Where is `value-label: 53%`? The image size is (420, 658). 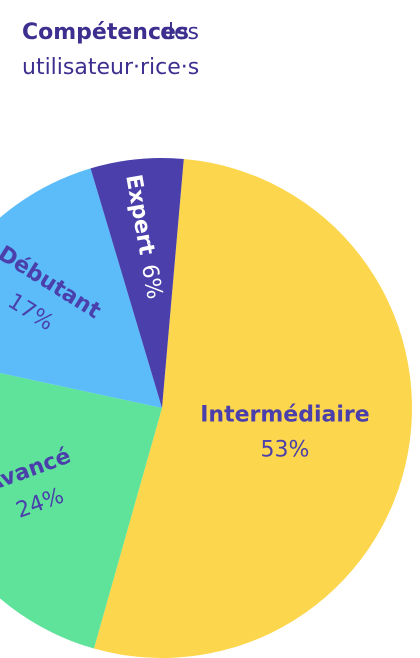
value-label: 53% is located at coordinates (284, 450).